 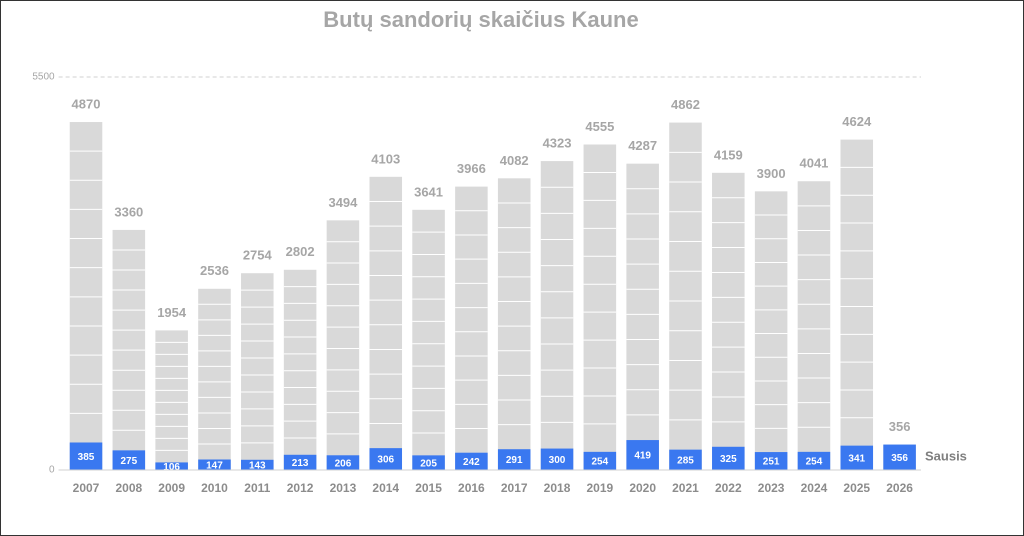 I want to click on chart-title: Butų sandorių skaičius Kaune, so click(x=480, y=19).